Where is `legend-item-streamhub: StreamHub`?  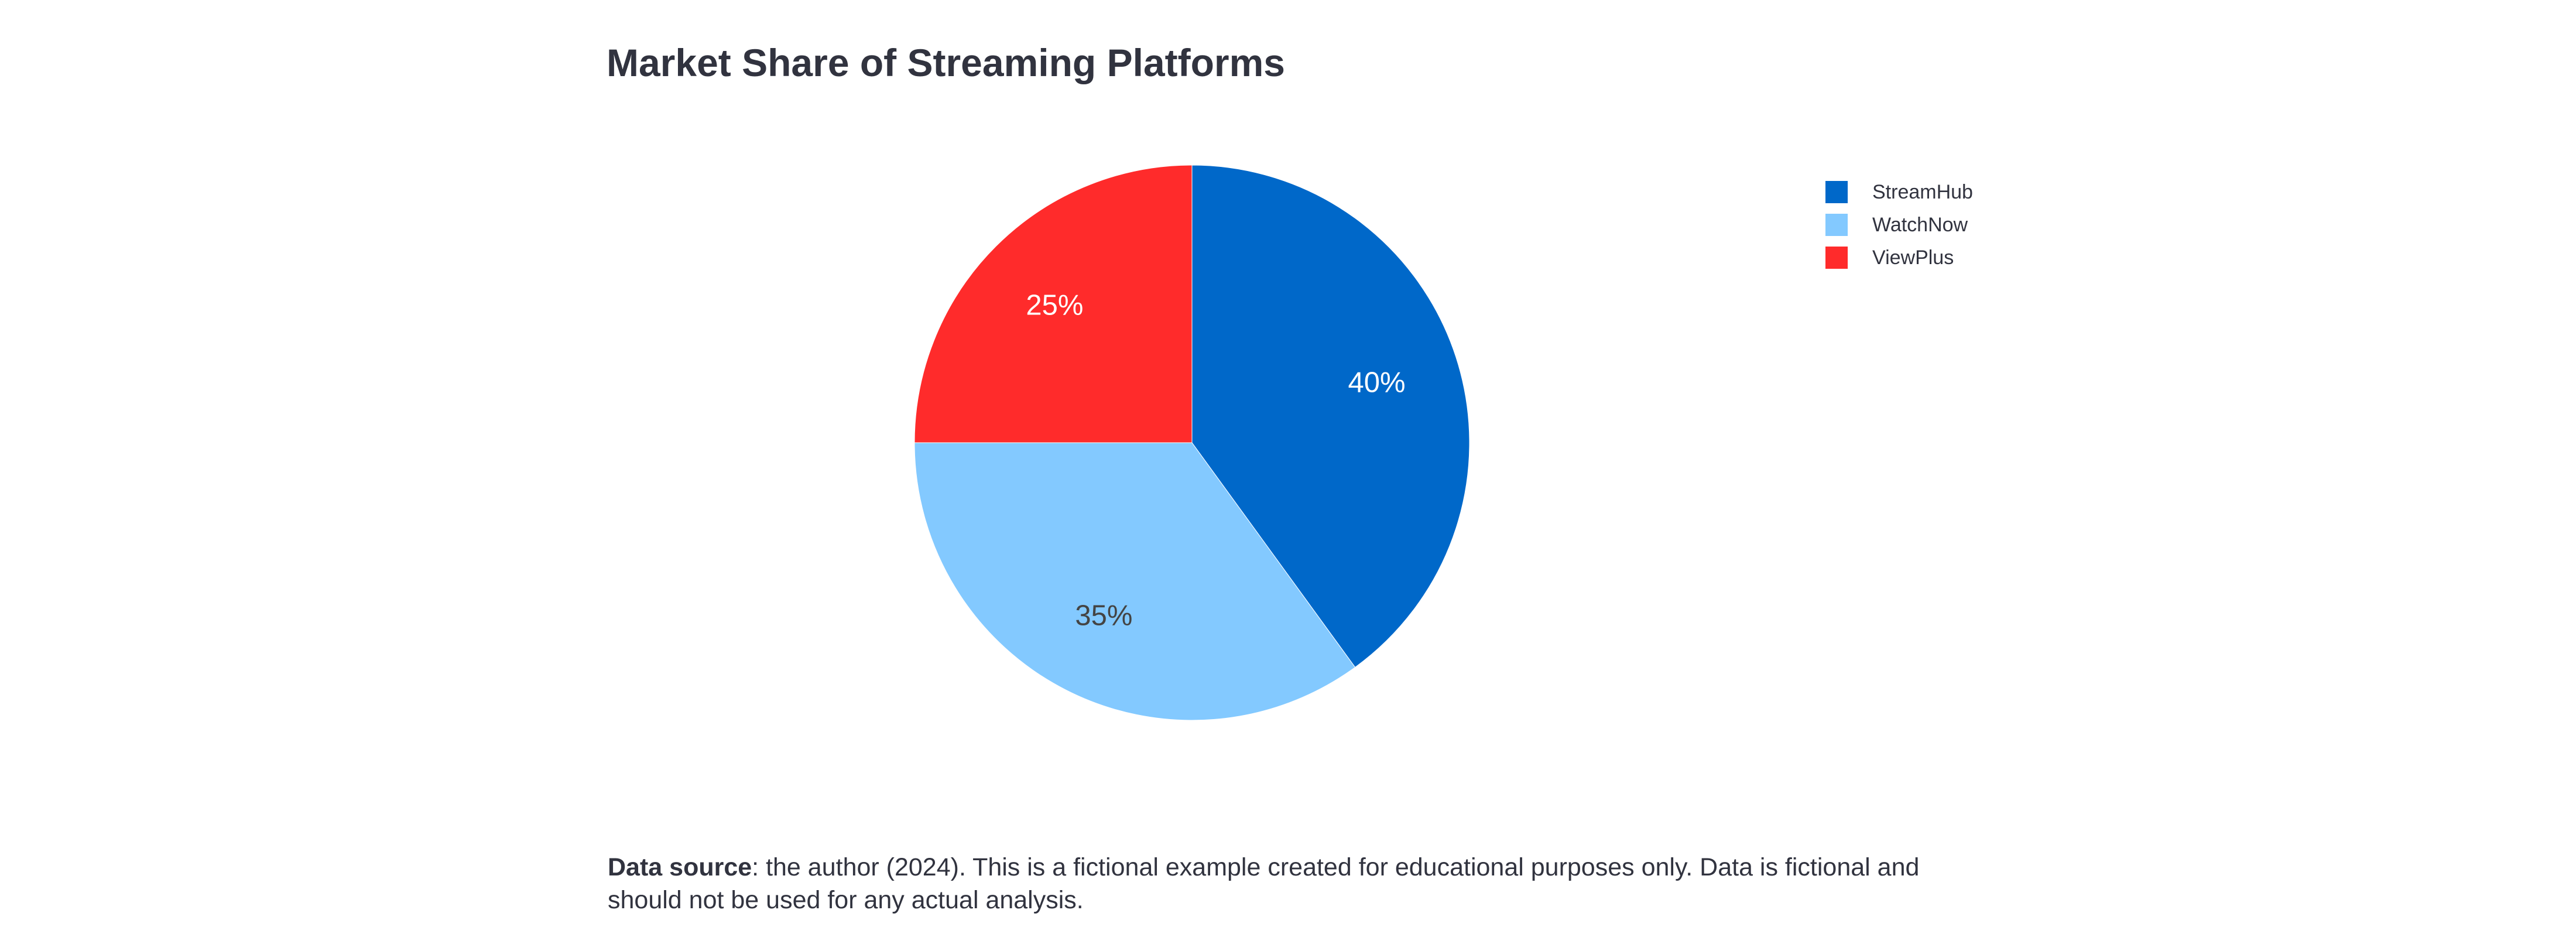 legend-item-streamhub: StreamHub is located at coordinates (1899, 192).